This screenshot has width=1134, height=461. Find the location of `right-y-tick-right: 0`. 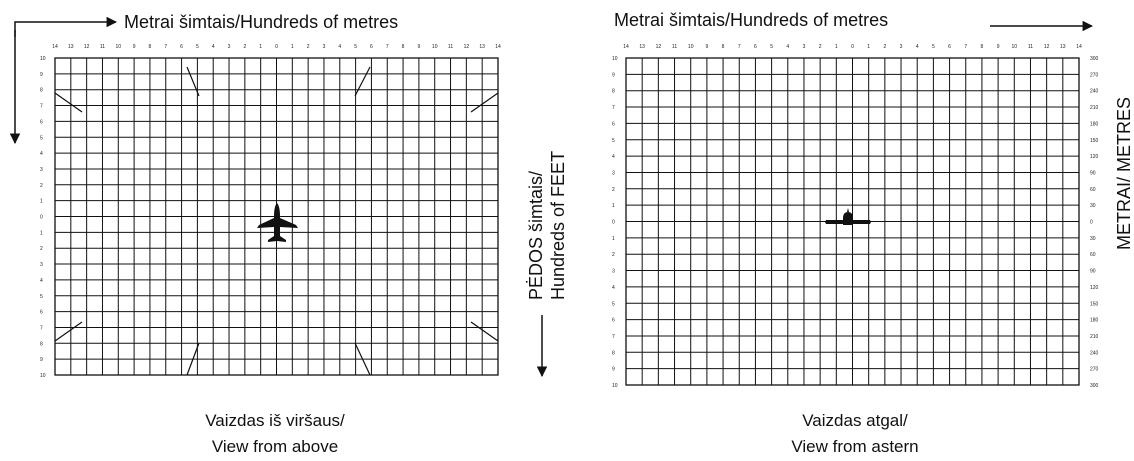

right-y-tick-right: 0 is located at coordinates (1091, 223).